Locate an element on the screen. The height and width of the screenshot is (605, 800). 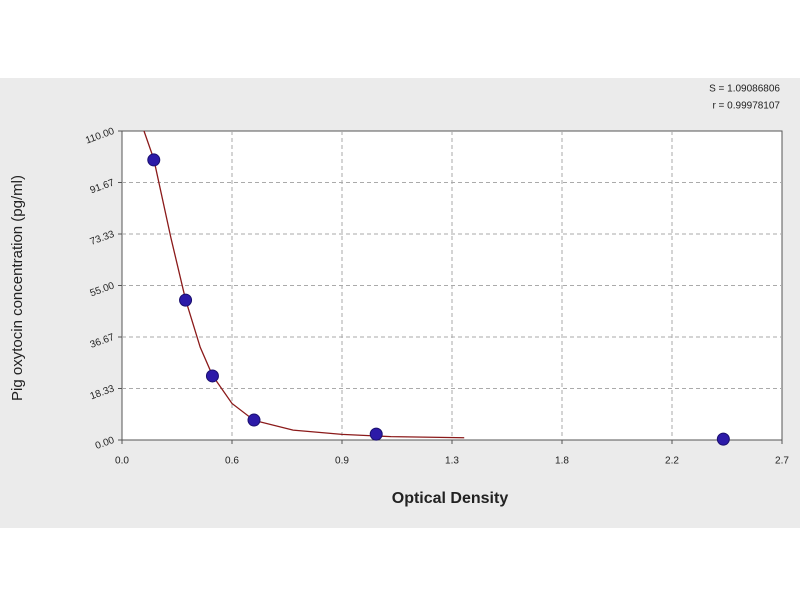
x-axis-title: Optical Density is located at coordinates (450, 498).